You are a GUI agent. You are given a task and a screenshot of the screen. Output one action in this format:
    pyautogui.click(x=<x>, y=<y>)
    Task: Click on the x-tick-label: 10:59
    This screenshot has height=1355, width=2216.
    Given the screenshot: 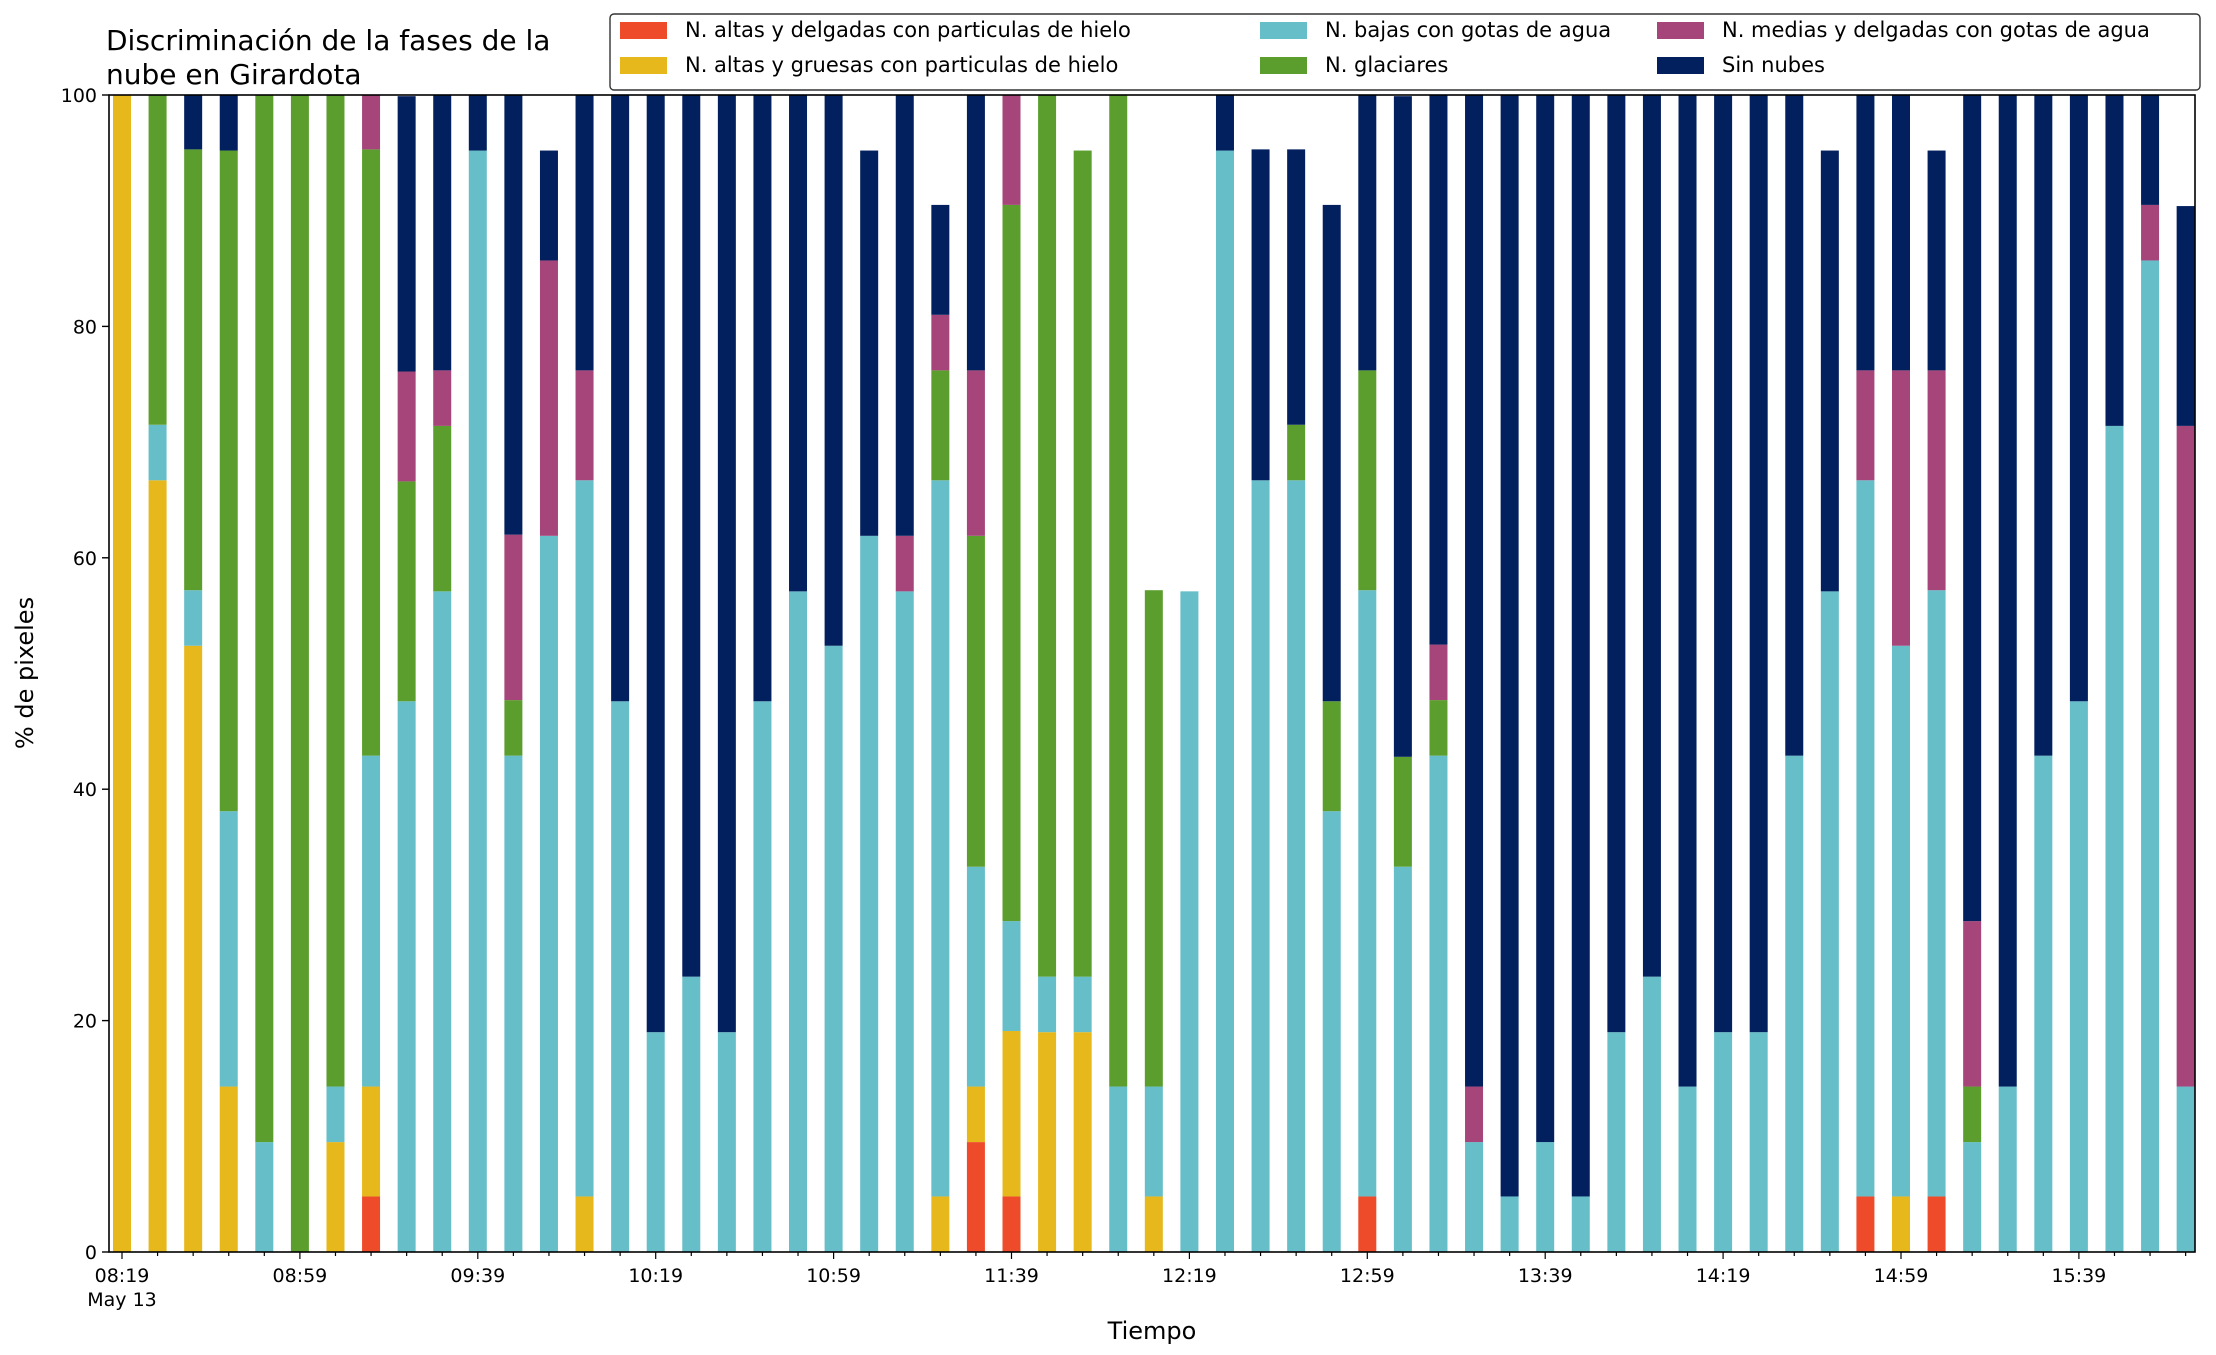 What is the action you would take?
    pyautogui.click(x=833, y=1276)
    